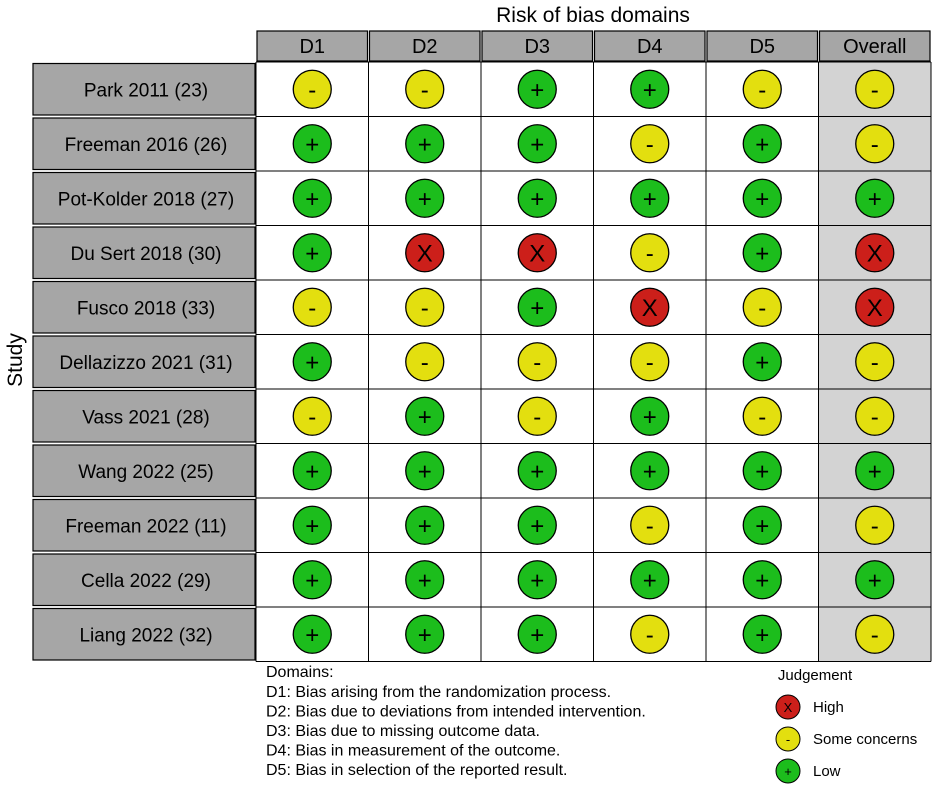 The width and height of the screenshot is (935, 789). I want to click on column-header-overall, so click(874, 46).